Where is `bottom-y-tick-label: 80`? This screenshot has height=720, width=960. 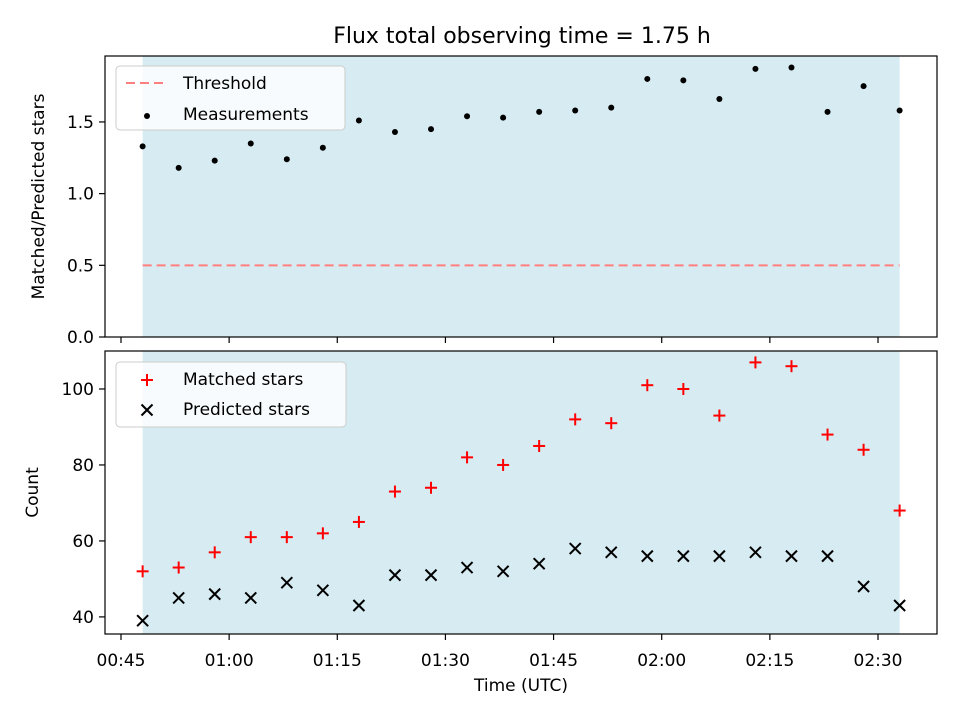 bottom-y-tick-label: 80 is located at coordinates (83, 466).